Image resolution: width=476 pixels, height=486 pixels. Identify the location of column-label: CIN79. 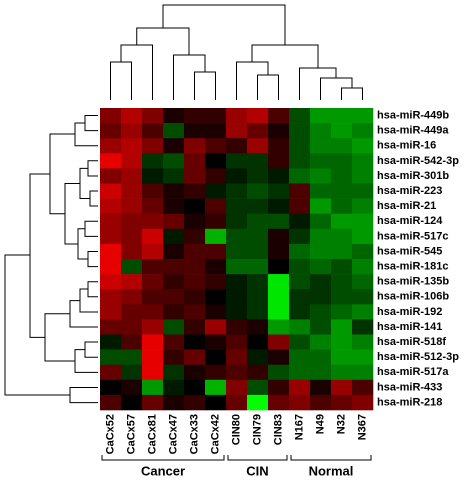
(257, 429).